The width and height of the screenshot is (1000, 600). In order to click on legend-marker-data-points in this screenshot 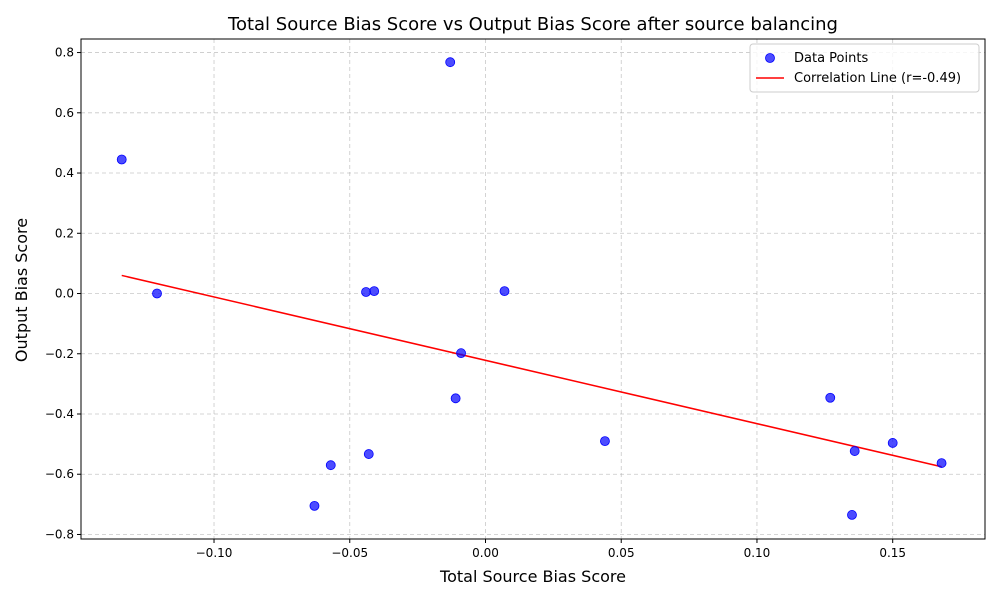, I will do `click(770, 58)`.